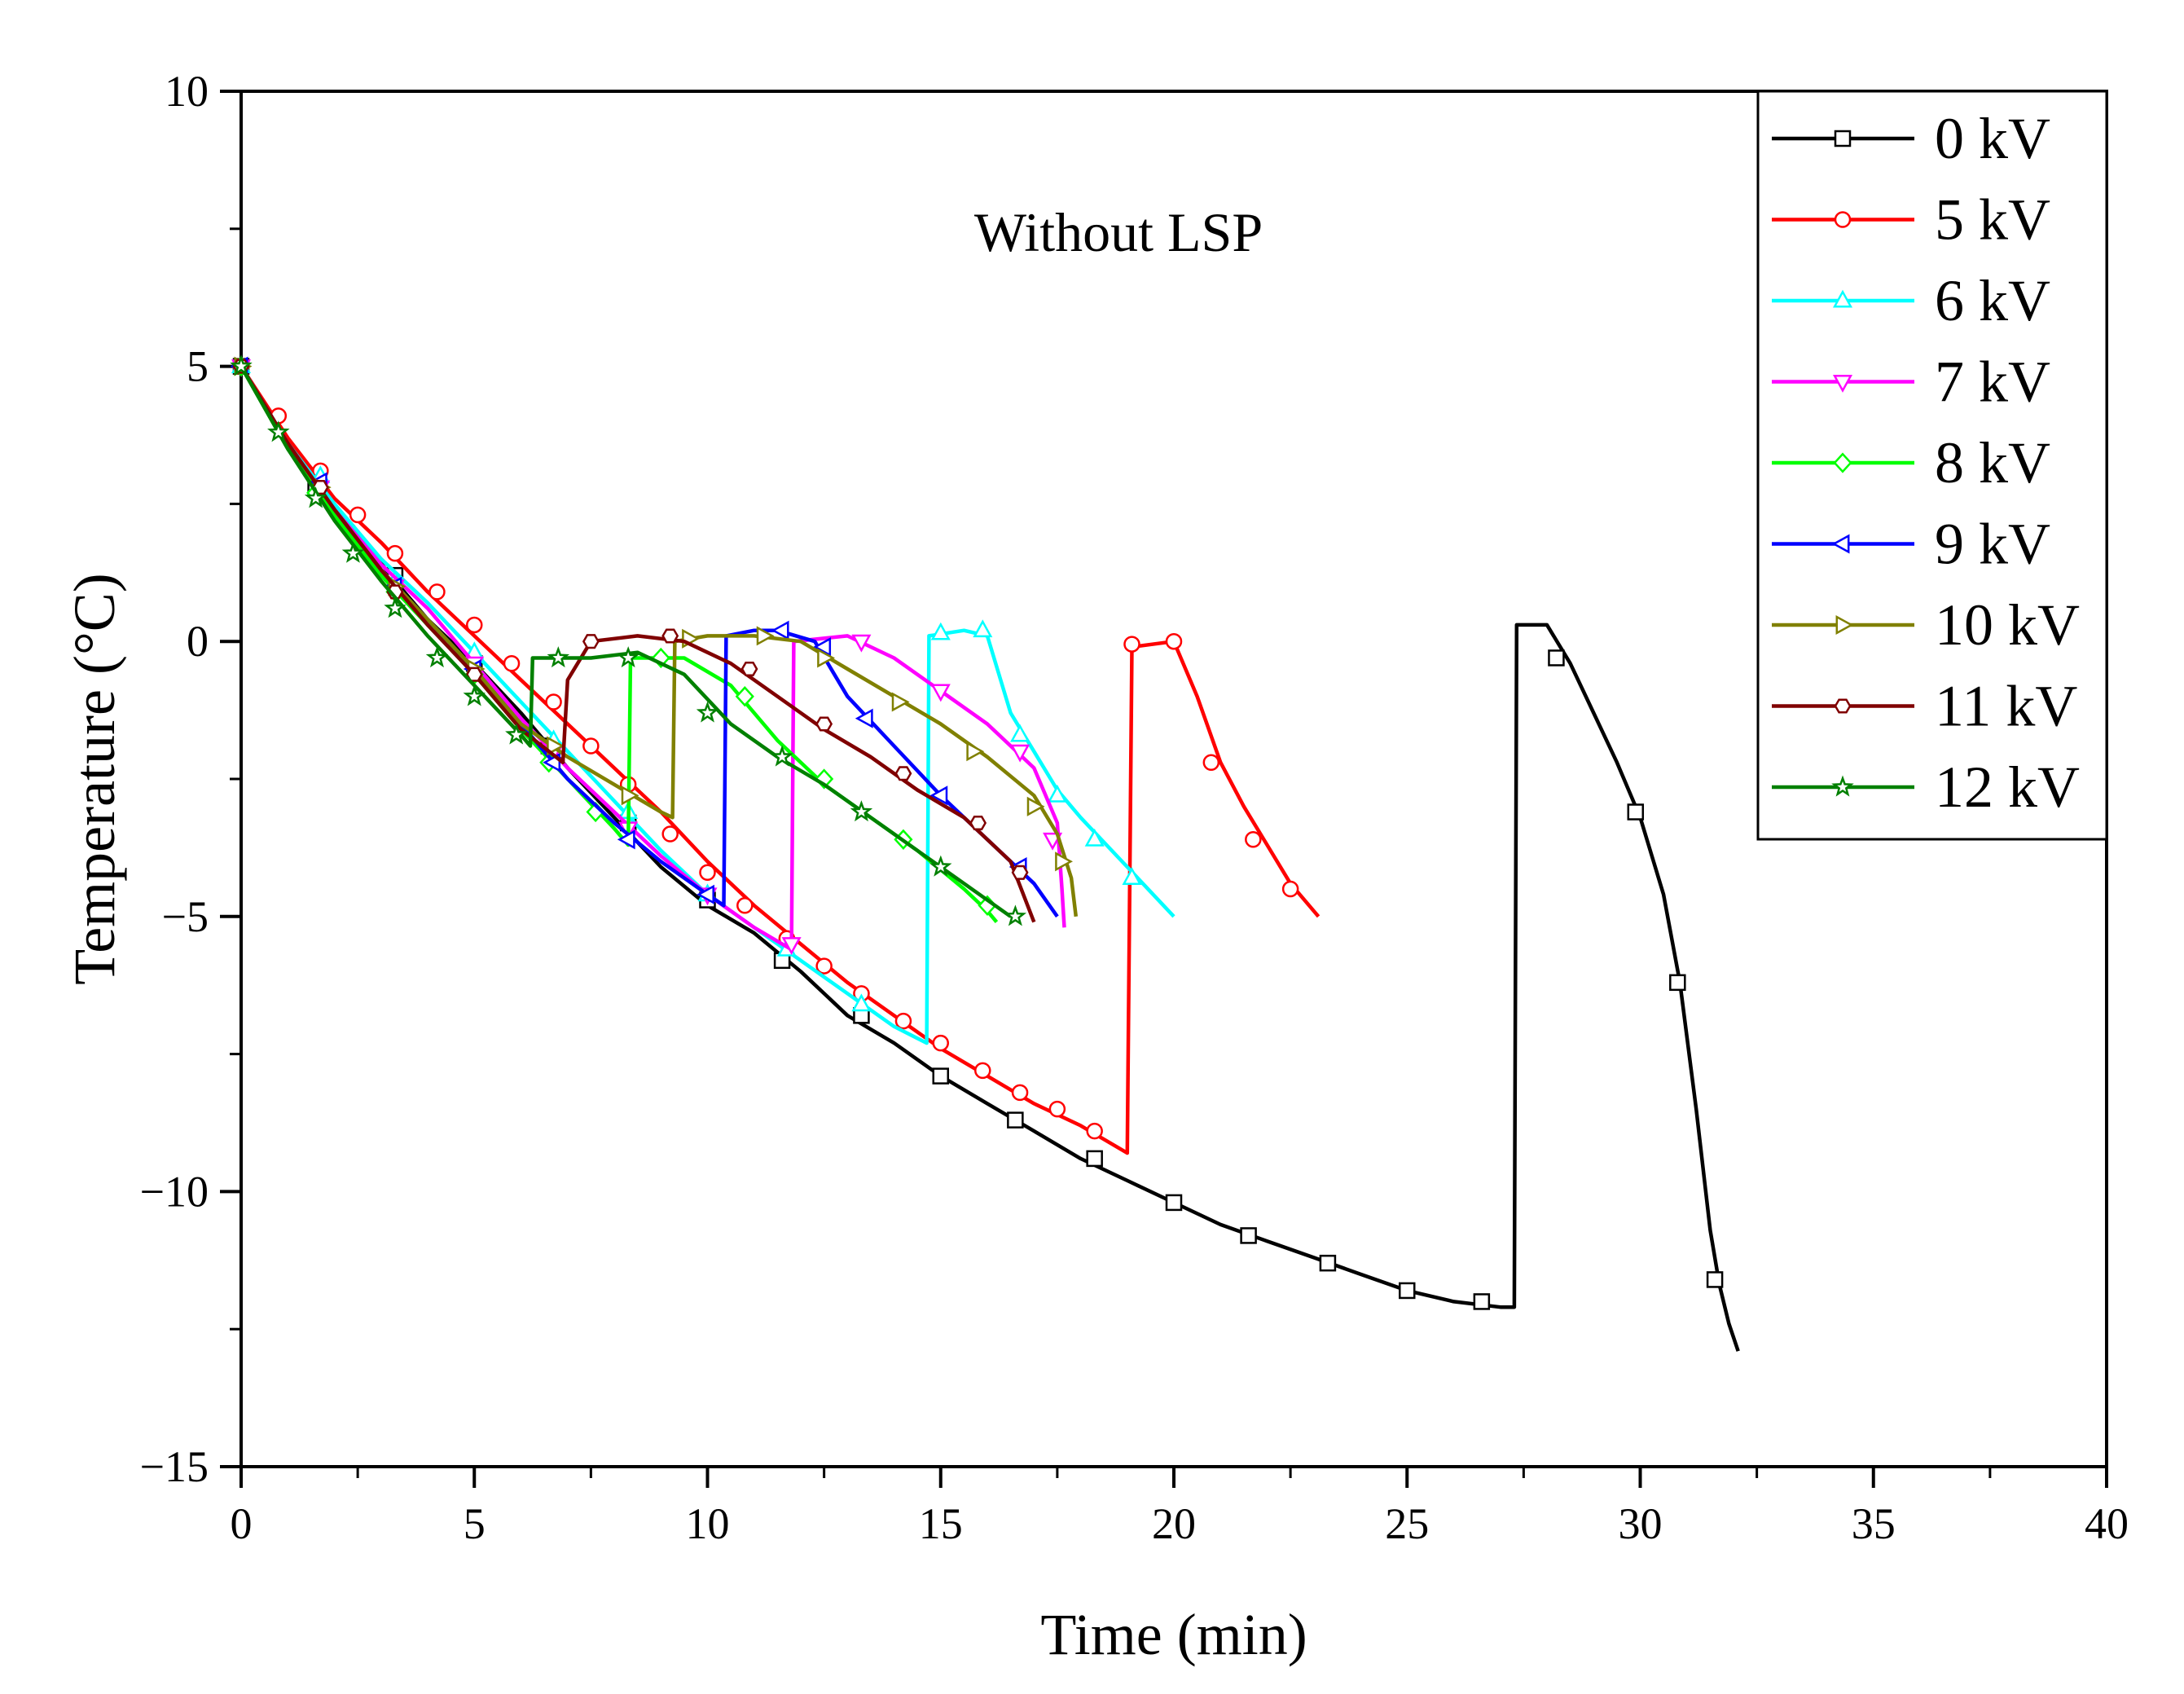 This screenshot has height=1694, width=2184. What do you see at coordinates (1174, 1523) in the screenshot?
I see `x-tick-label-4: 20` at bounding box center [1174, 1523].